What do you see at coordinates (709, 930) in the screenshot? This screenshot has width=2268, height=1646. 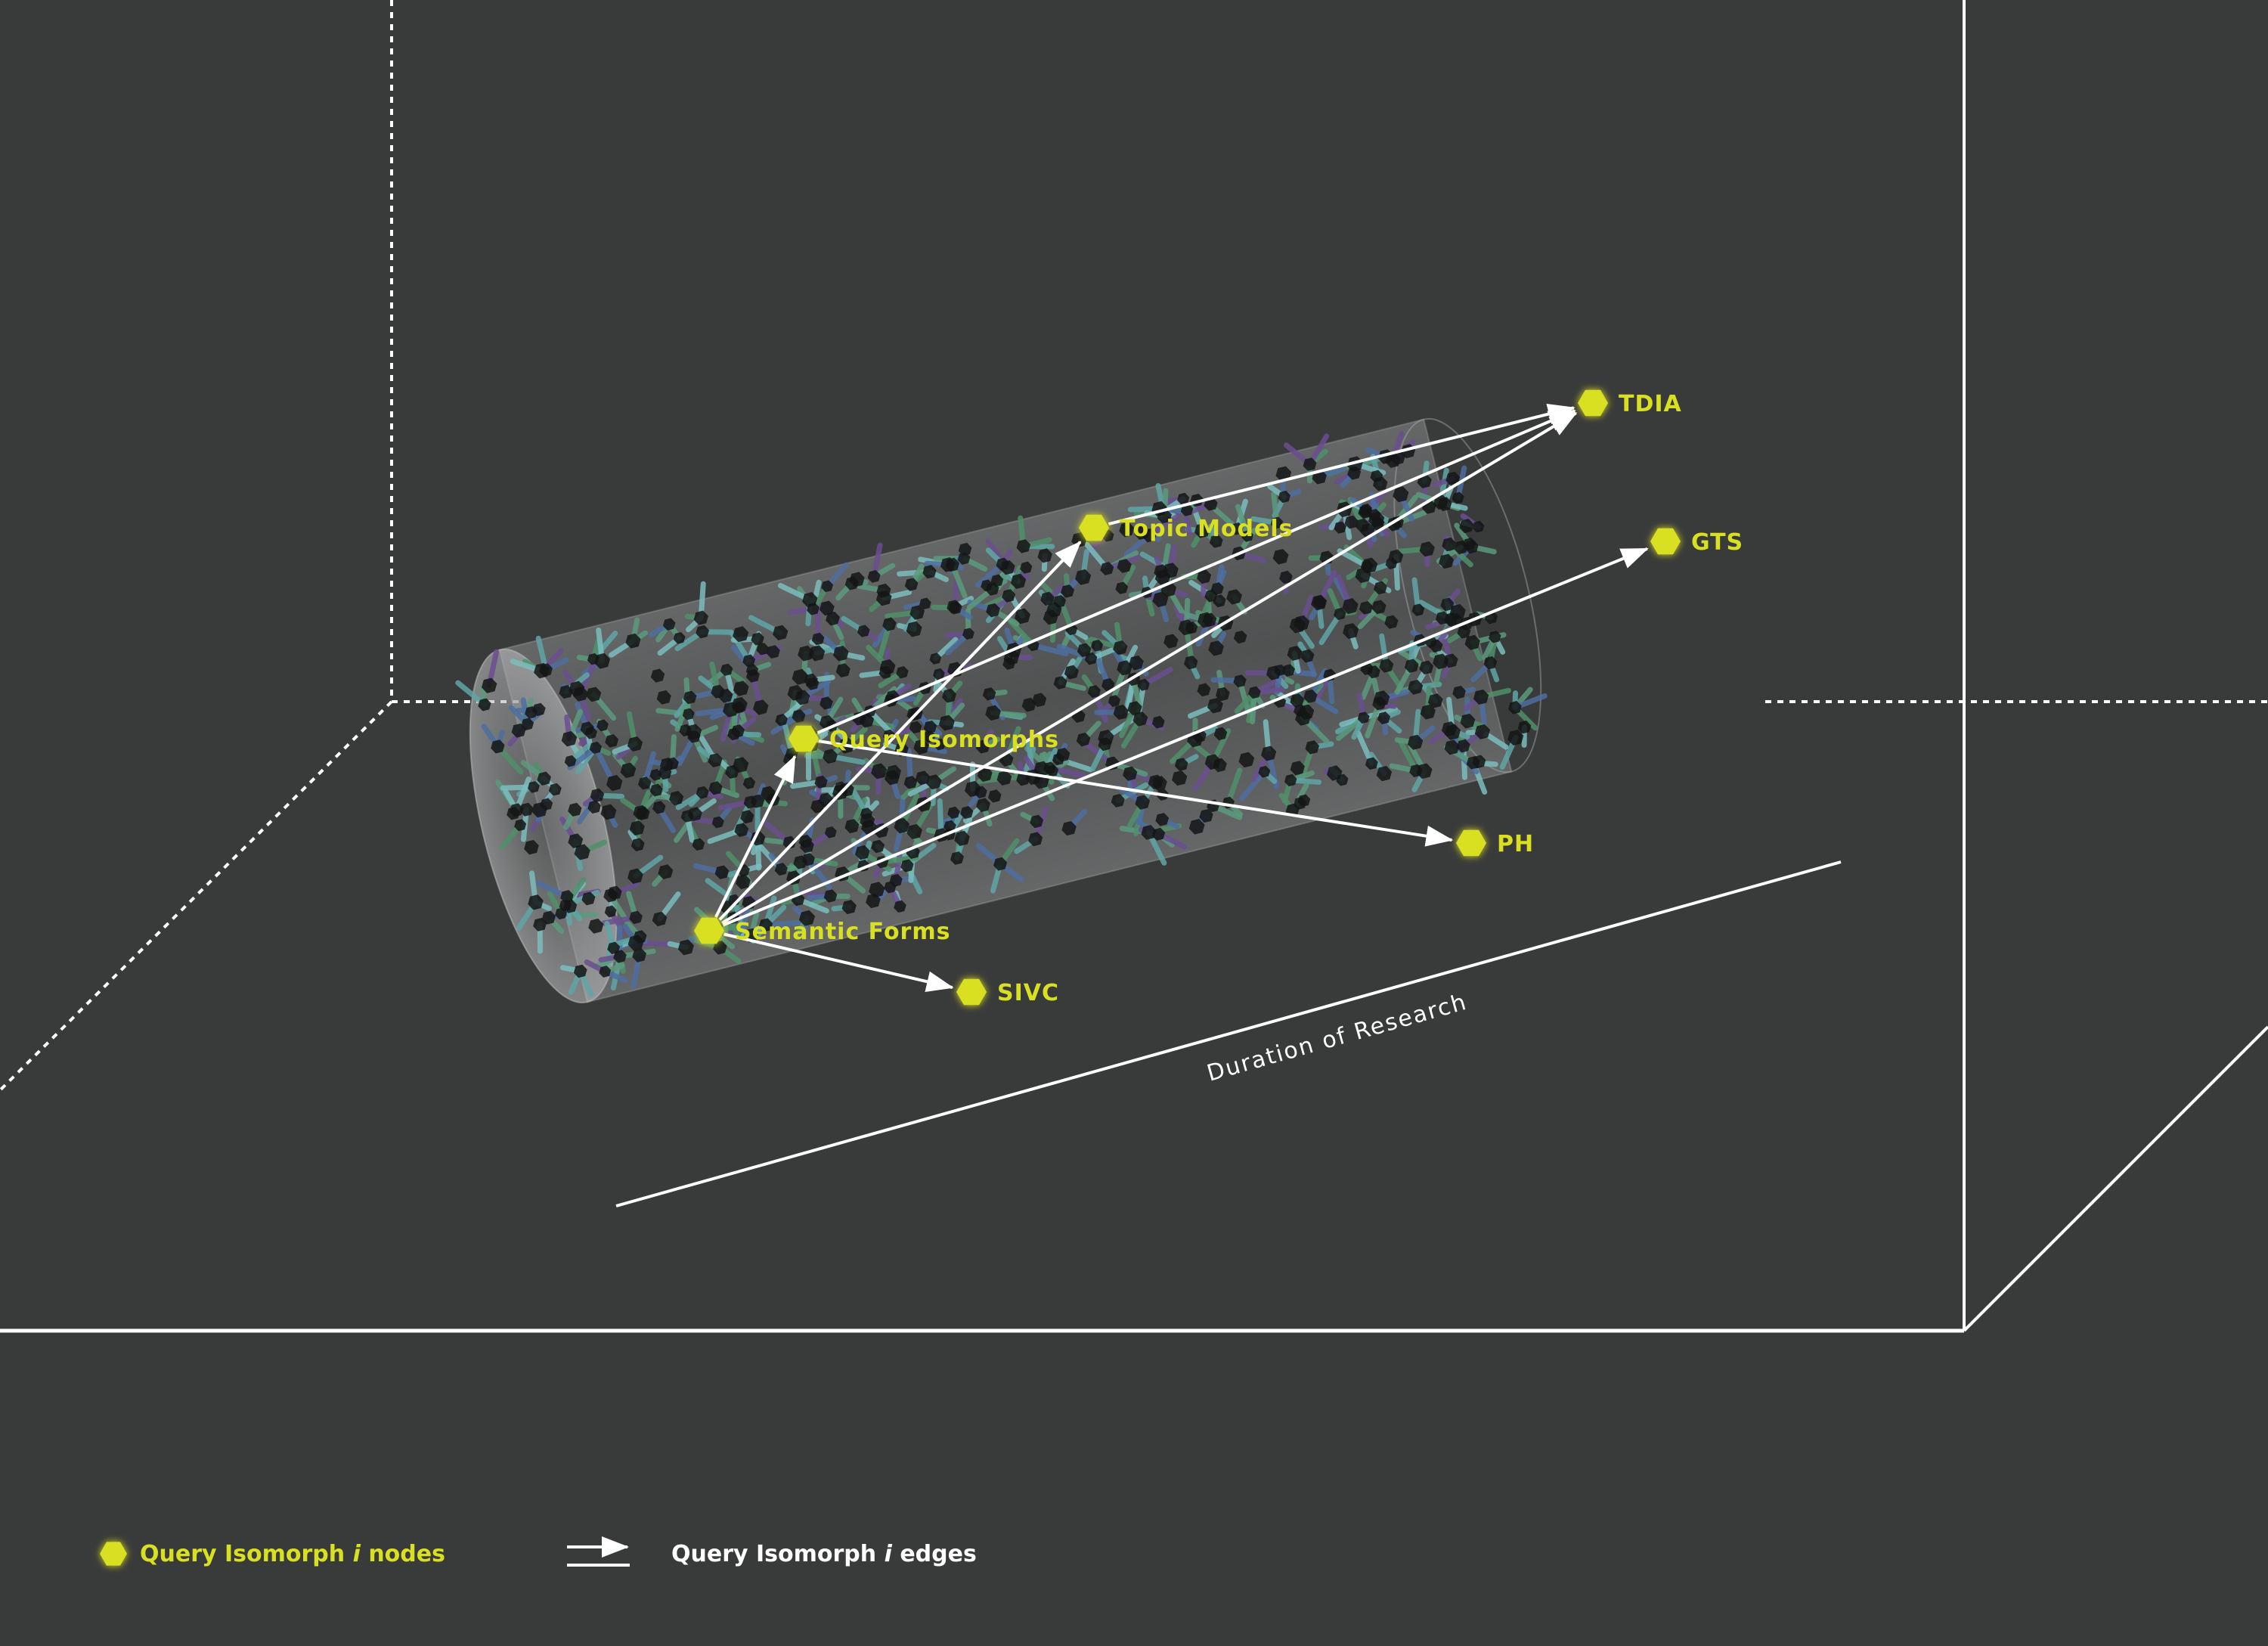 I see `node-hexagon-icon` at bounding box center [709, 930].